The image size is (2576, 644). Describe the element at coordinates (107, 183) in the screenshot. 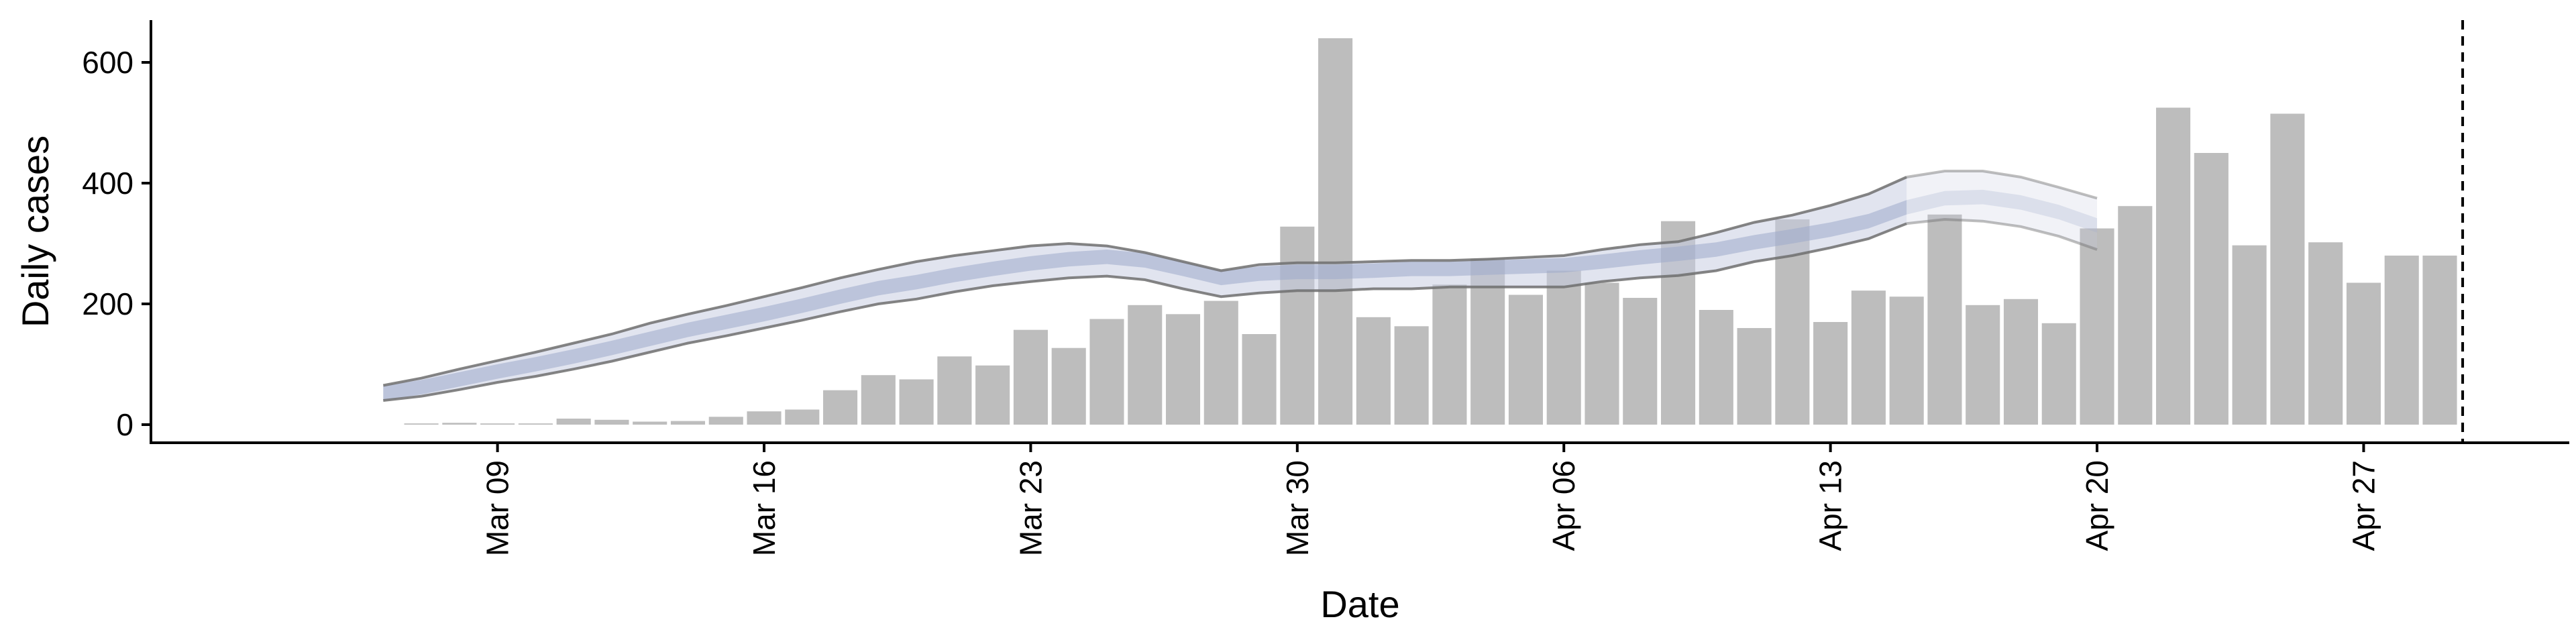

I see `y-tick-label: 400` at that location.